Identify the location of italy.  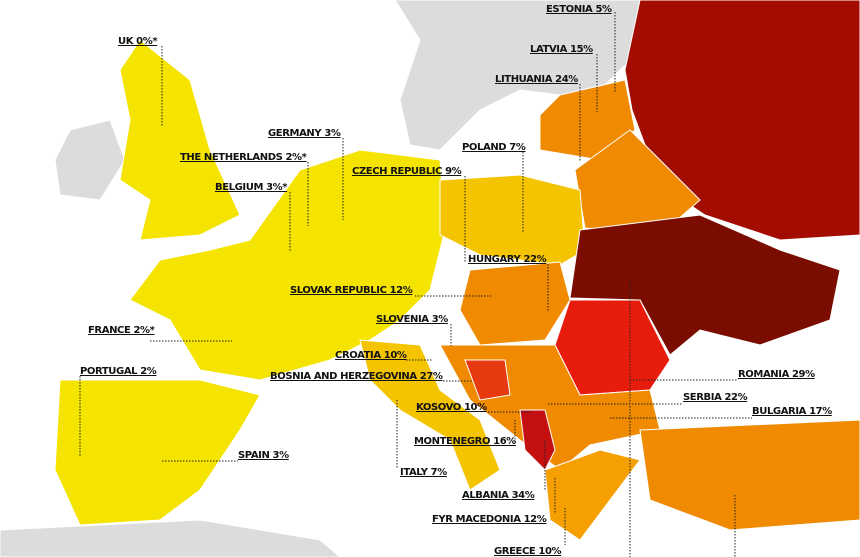
(430, 415).